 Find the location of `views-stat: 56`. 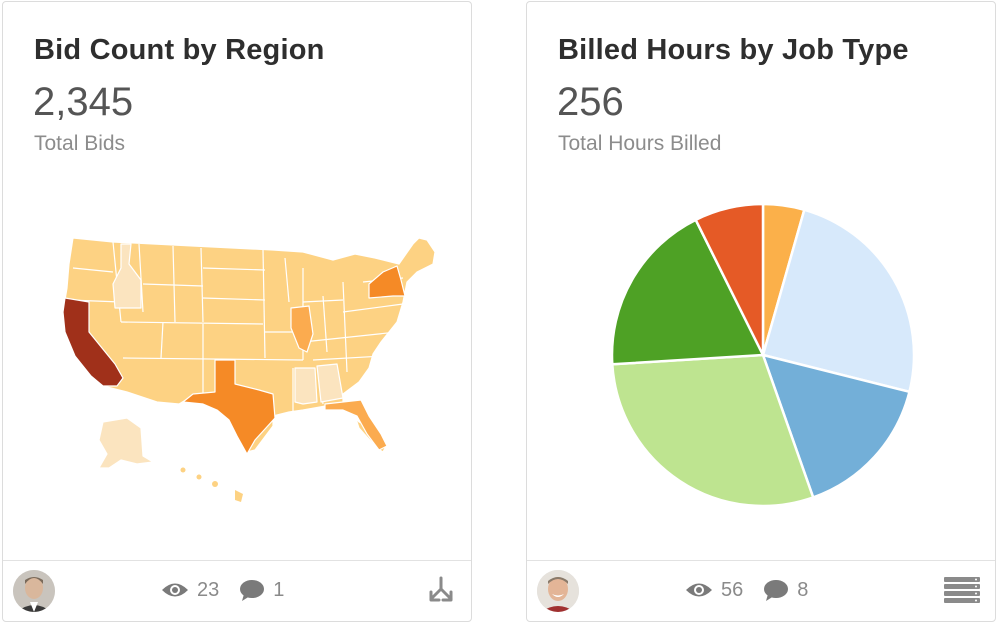

views-stat: 56 is located at coordinates (714, 590).